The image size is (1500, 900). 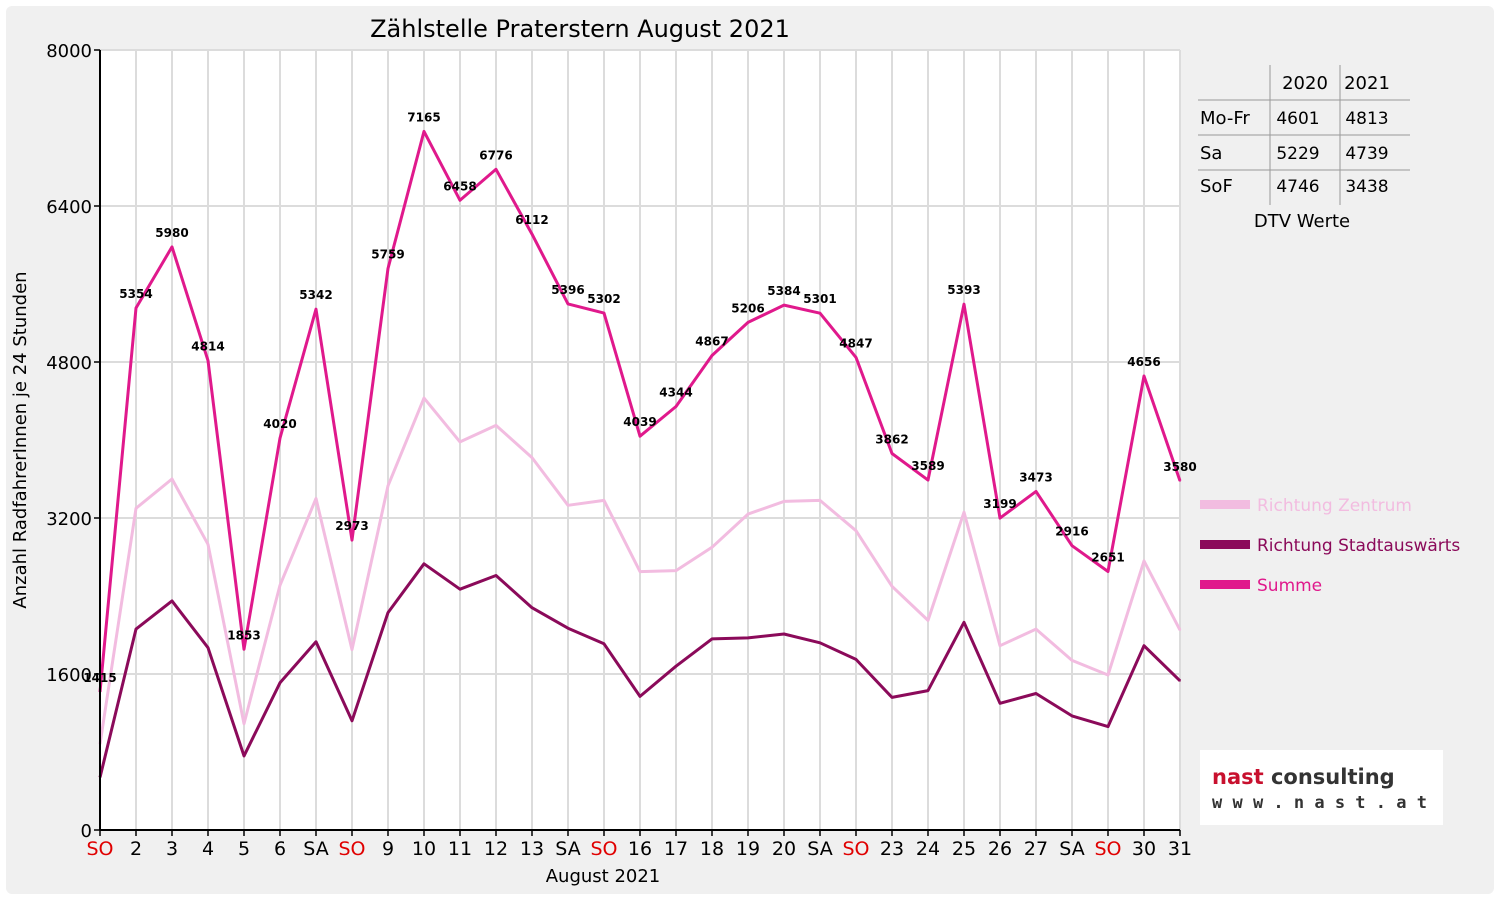 What do you see at coordinates (1179, 467) in the screenshot?
I see `data-label: 3580` at bounding box center [1179, 467].